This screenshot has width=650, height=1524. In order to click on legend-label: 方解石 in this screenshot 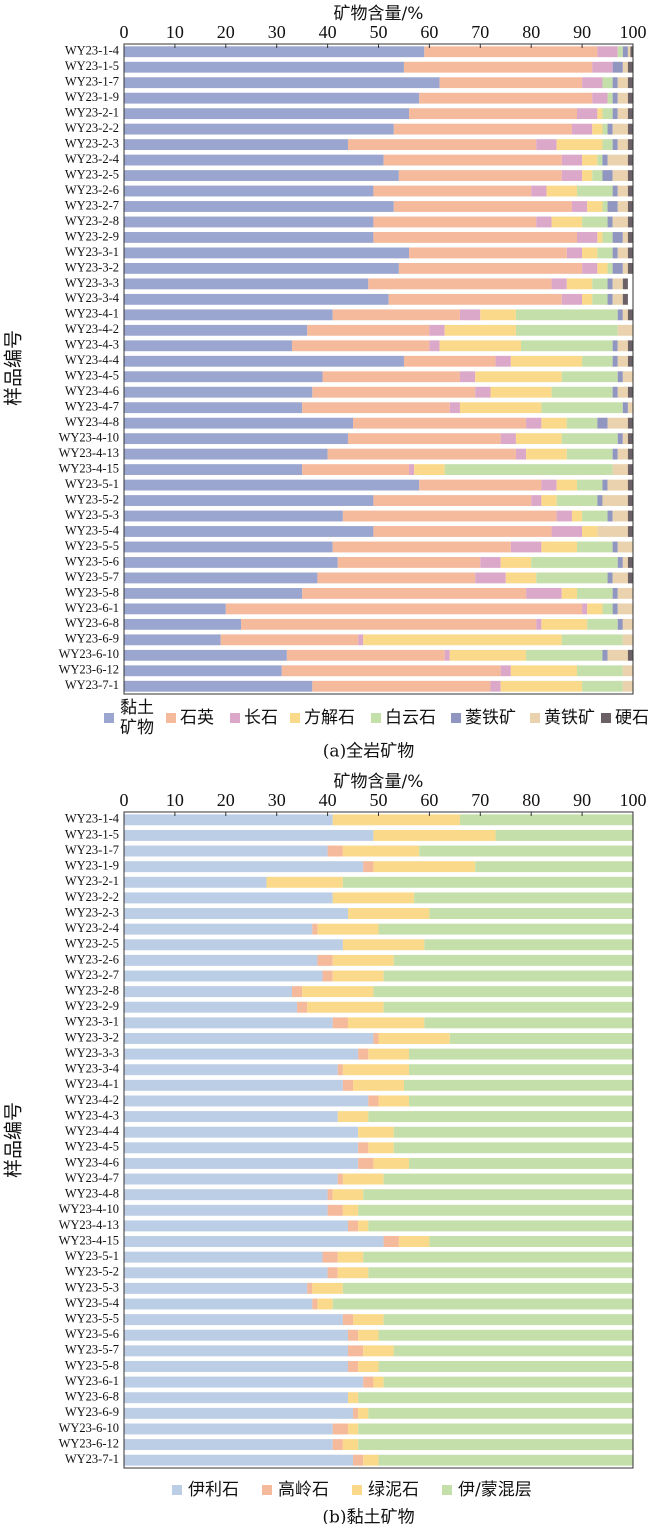, I will do `click(329, 718)`.